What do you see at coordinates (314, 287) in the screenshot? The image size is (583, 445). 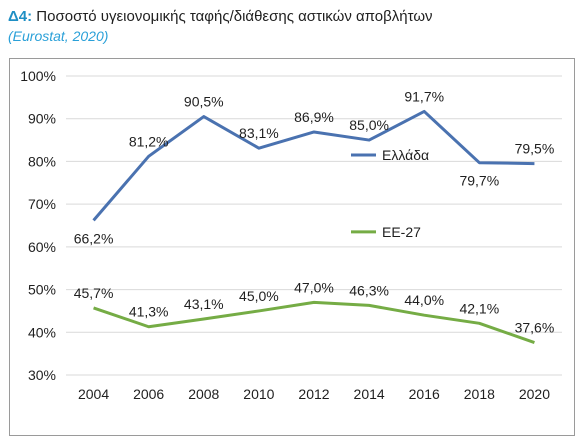 I see `data-label: 47,0%` at bounding box center [314, 287].